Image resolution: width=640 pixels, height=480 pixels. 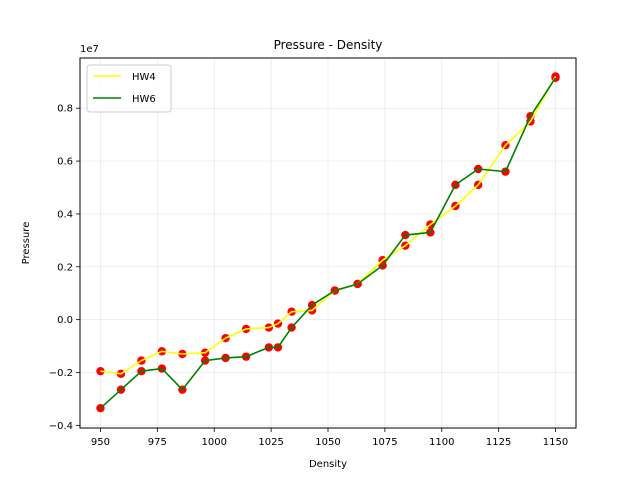 I want to click on legend-label-hw6: HW6, so click(x=144, y=99).